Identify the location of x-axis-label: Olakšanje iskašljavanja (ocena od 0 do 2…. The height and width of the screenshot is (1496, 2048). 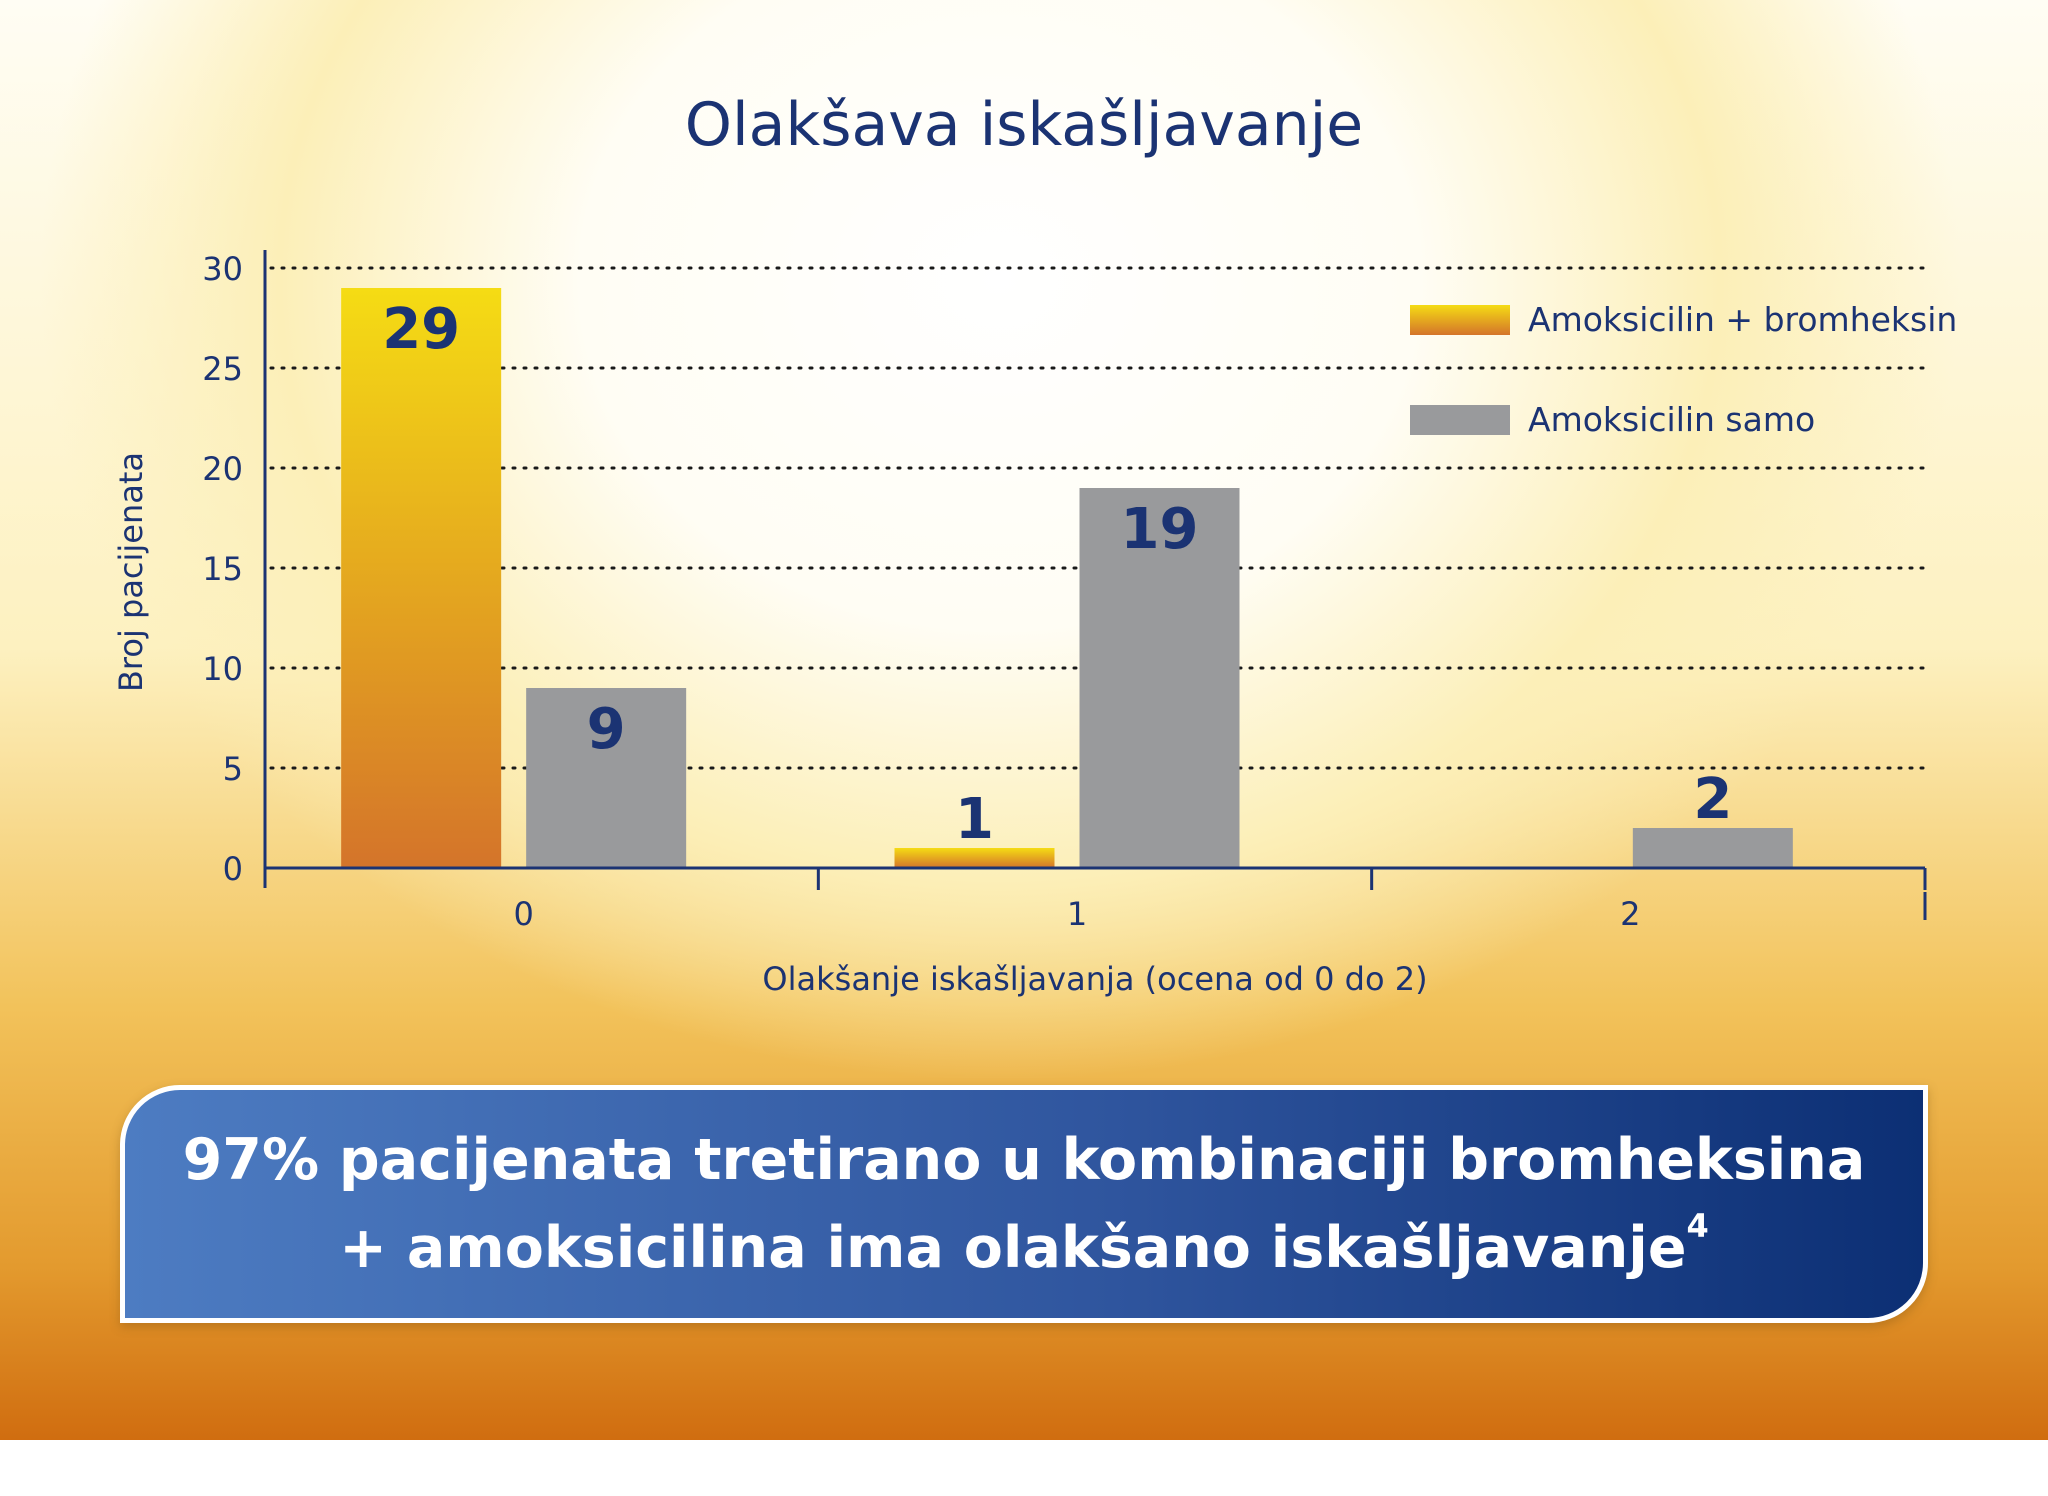
(1094, 979).